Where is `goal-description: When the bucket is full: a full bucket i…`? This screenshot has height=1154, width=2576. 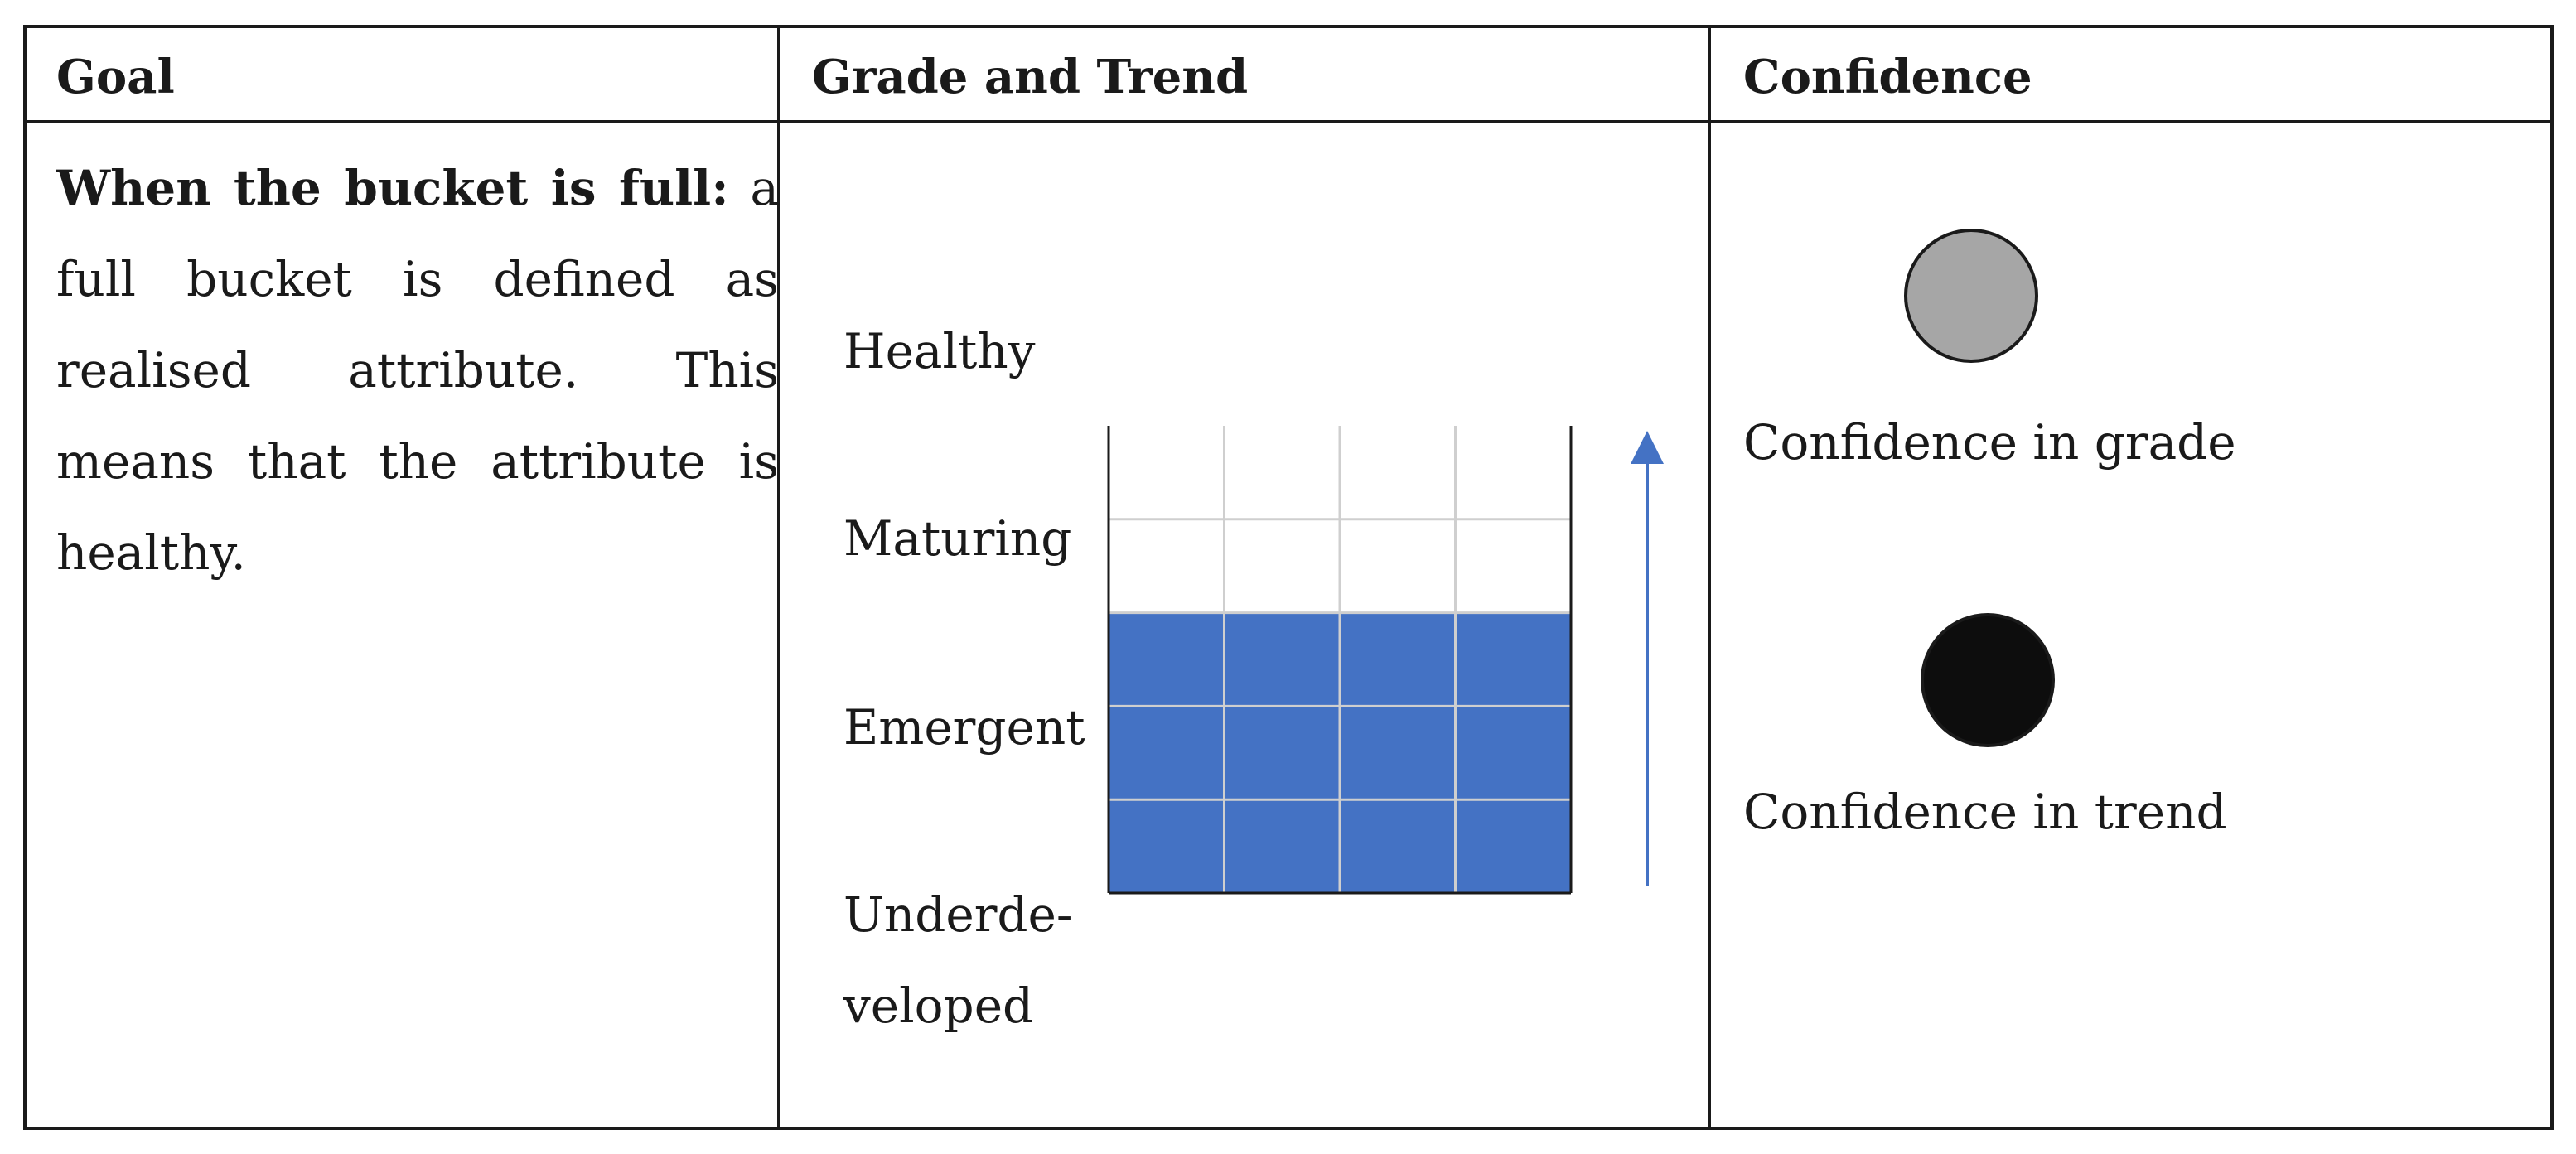
goal-description: When the bucket is full: a full bucket i… is located at coordinates (417, 370).